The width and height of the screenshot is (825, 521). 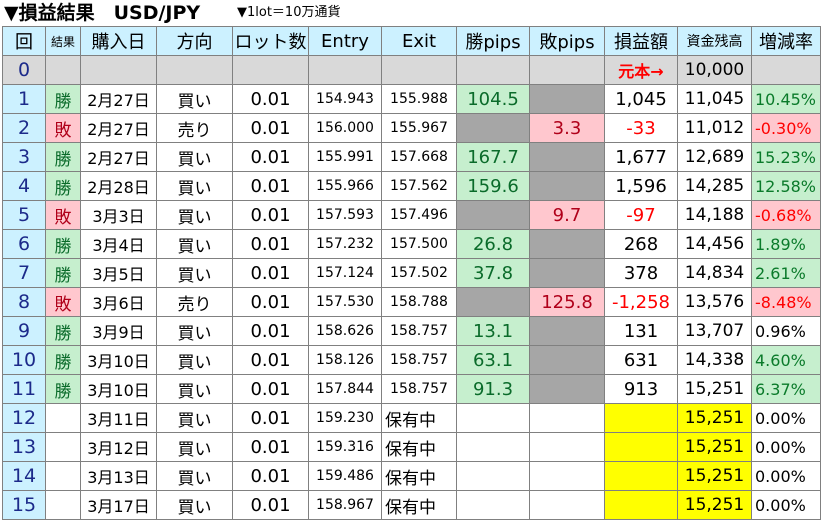 I want to click on rate-cell: 10.45%, so click(x=786, y=99).